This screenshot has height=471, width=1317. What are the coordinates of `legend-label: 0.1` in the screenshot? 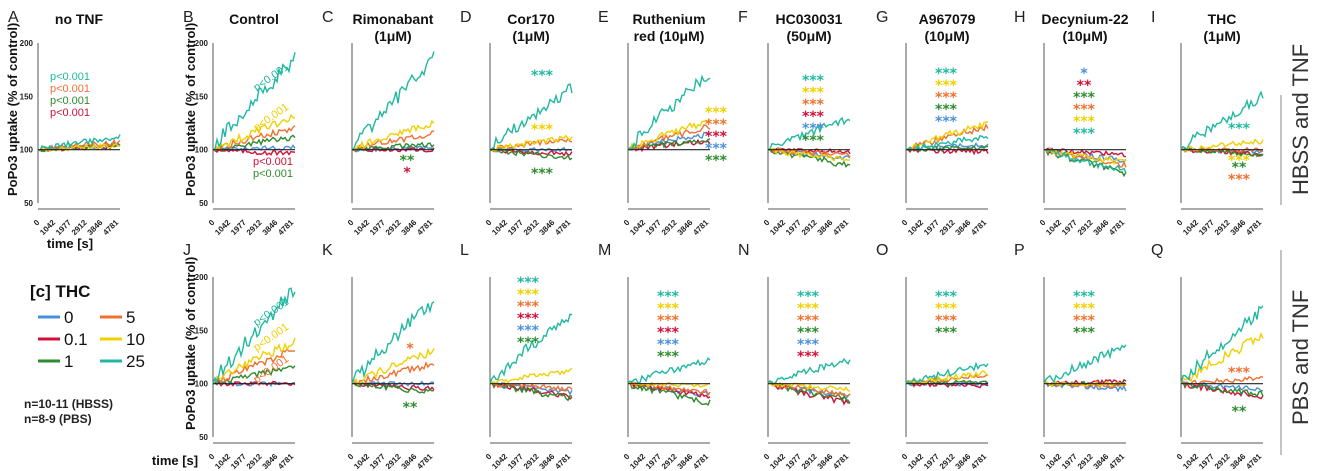 It's located at (76, 339).